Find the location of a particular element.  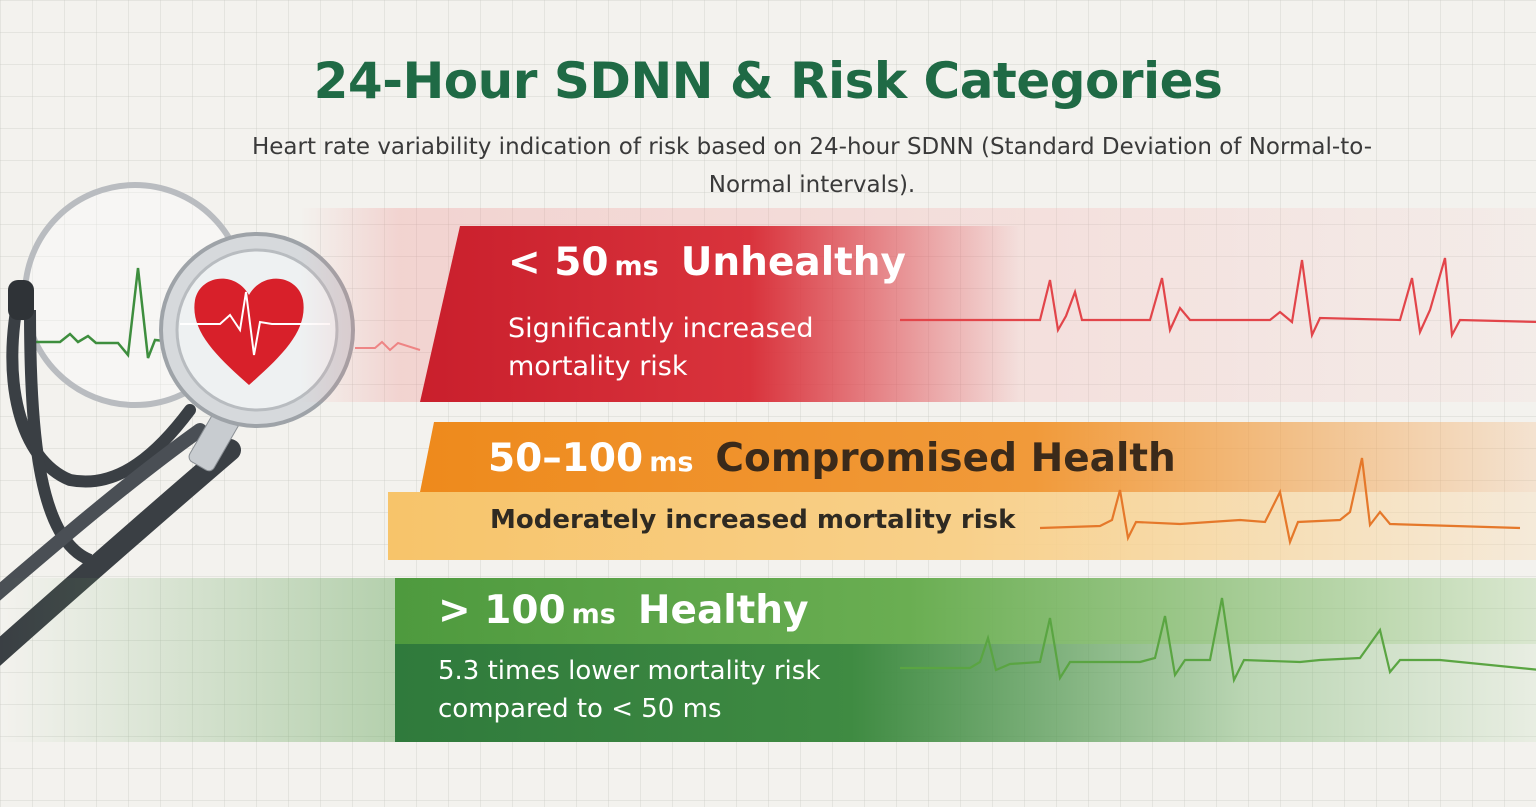

unhealthy-panel is located at coordinates (720, 314).